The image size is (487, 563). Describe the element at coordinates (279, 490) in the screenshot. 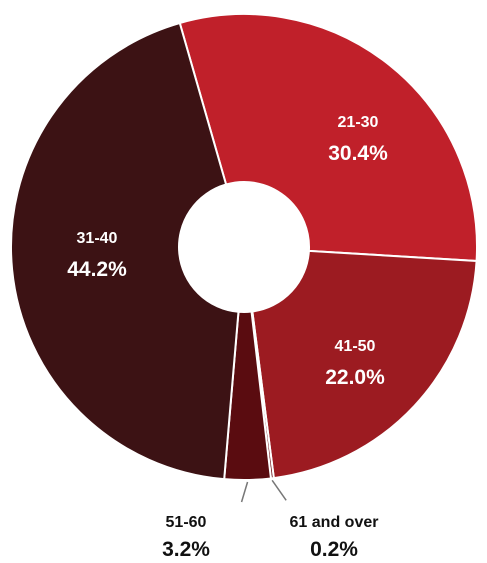

I see `leader-line-61-and-over` at that location.